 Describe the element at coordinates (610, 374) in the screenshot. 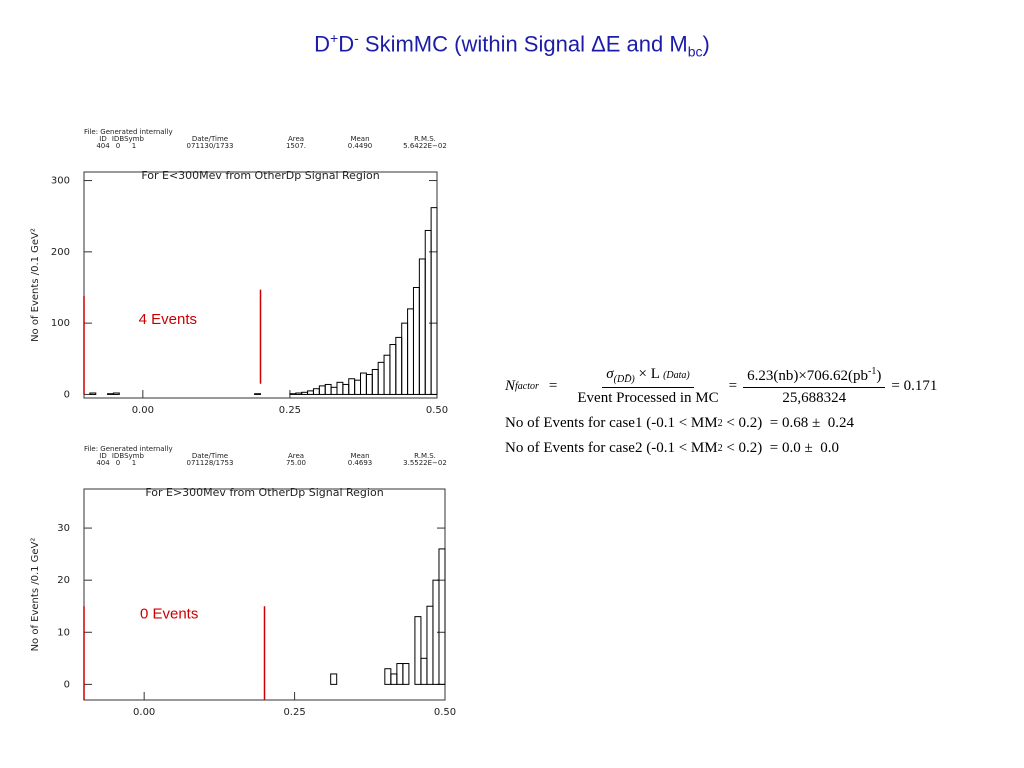

I see `symbol: σ` at that location.